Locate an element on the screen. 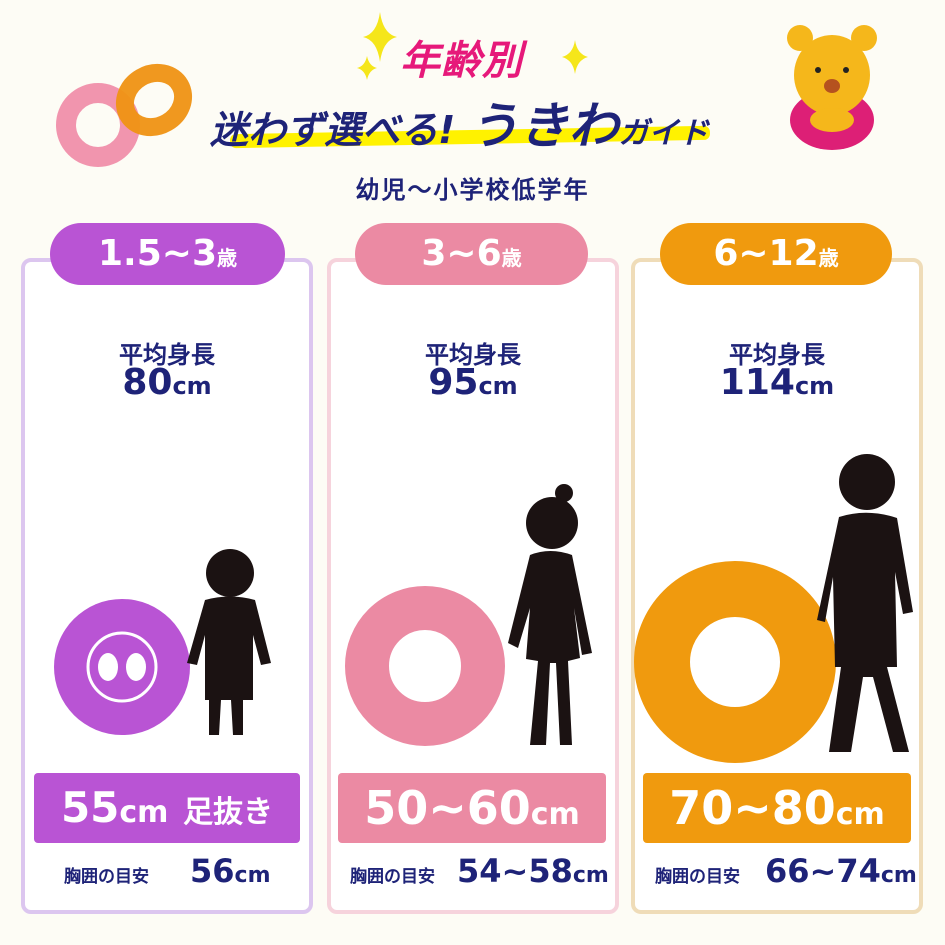 This screenshot has width=945, height=945. age-value: 6~12 is located at coordinates (766, 253).